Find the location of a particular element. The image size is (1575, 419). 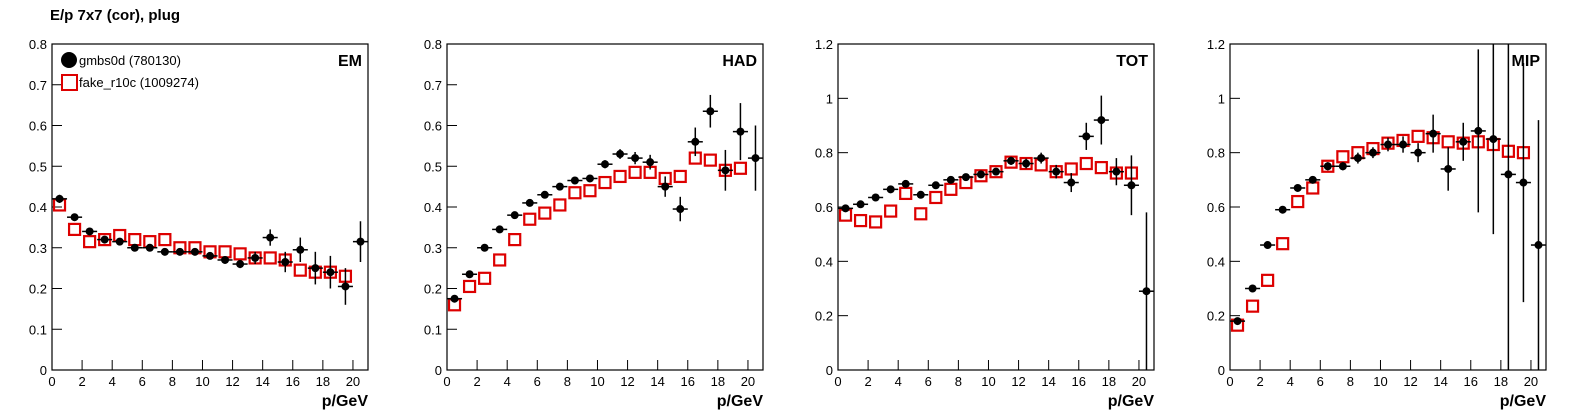

y-tick-label: 0.7 is located at coordinates (433, 85).